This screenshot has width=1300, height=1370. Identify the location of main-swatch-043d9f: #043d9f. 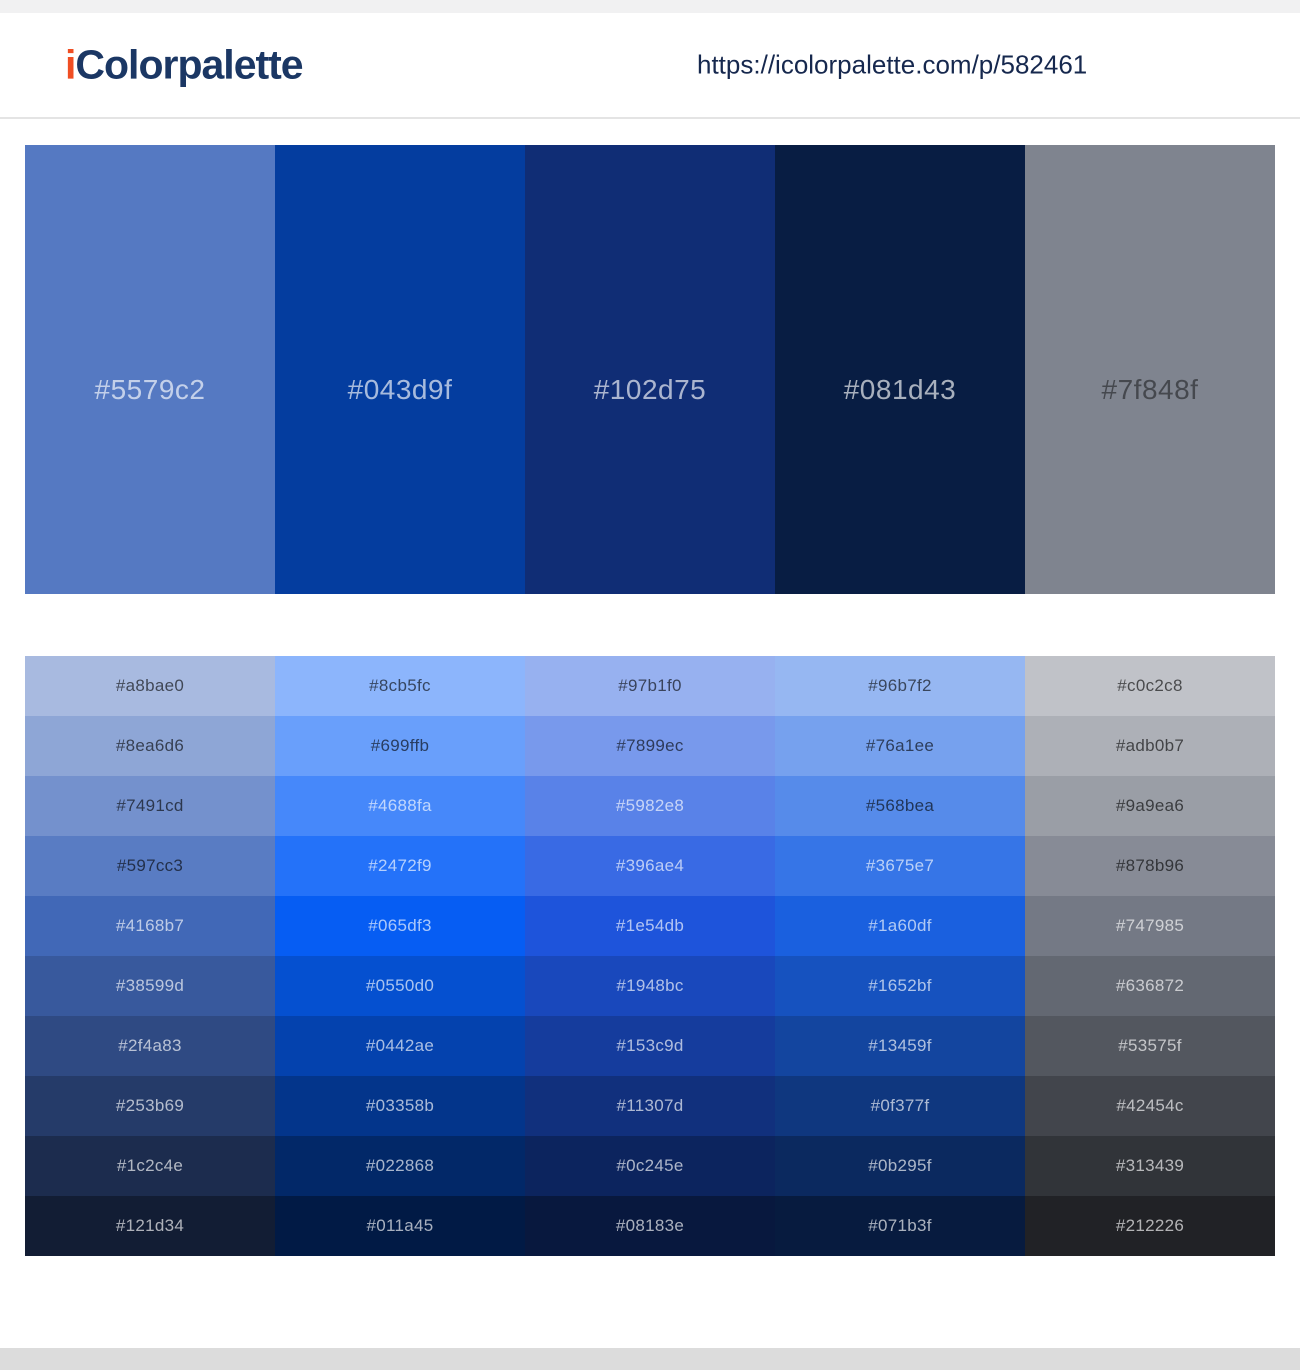
(400, 369).